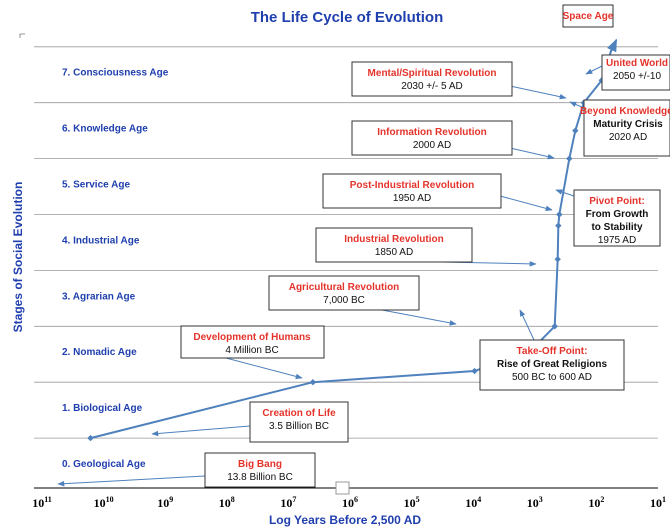  I want to click on annotation-box: Mental/Spiritual Revolution 2030 +/- 5 AD, so click(432, 79).